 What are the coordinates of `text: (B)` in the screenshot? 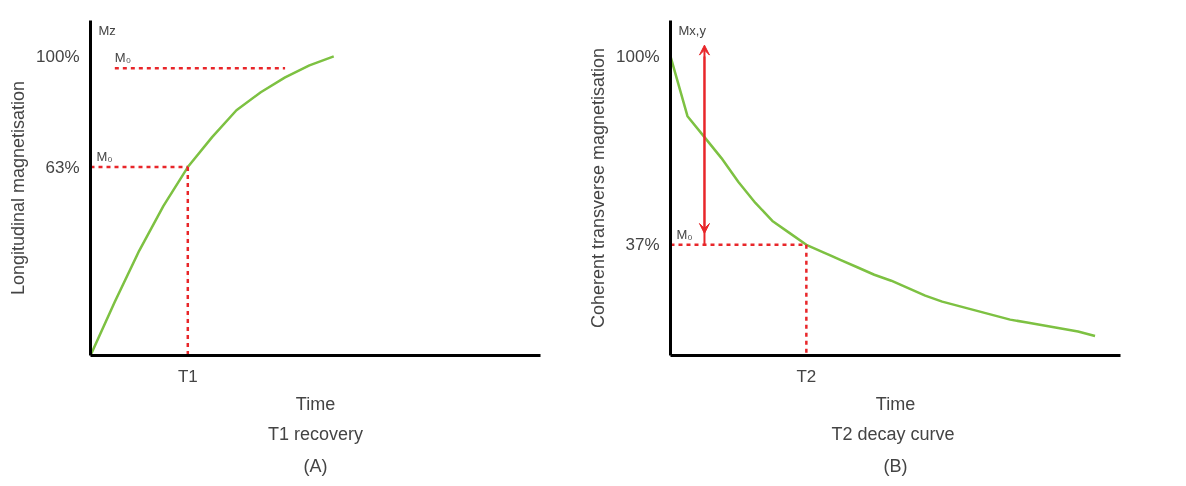 It's located at (895, 465).